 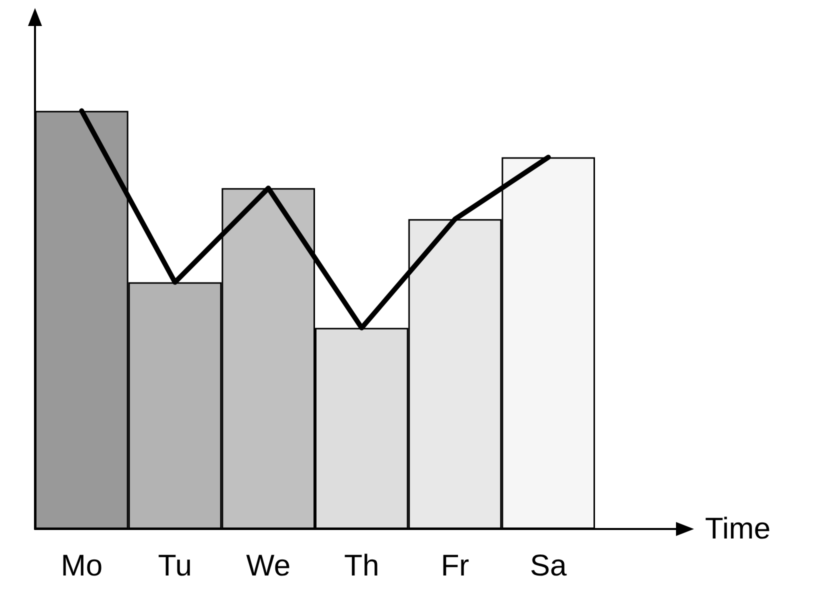 What do you see at coordinates (175, 566) in the screenshot?
I see `x-tick-label: Tu` at bounding box center [175, 566].